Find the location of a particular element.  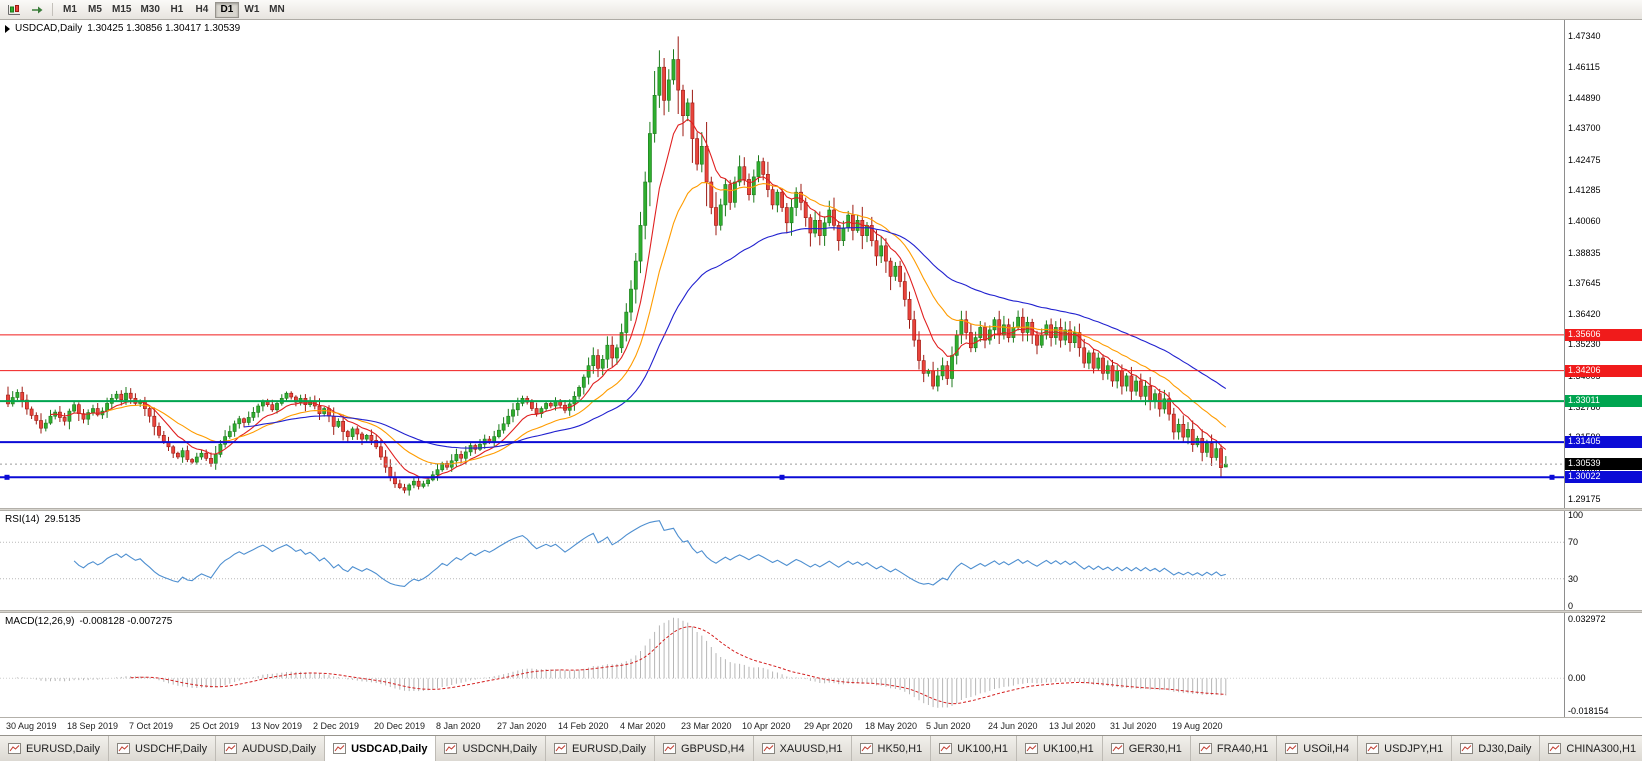

chart-tab-label: GER30,H1 is located at coordinates (1155, 748).